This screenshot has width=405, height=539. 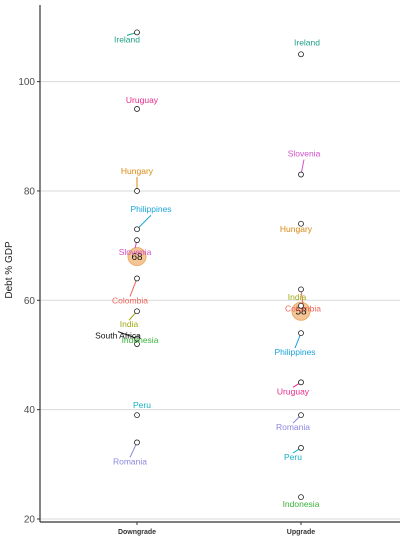 What do you see at coordinates (30, 410) in the screenshot?
I see `y-tick-label: 40` at bounding box center [30, 410].